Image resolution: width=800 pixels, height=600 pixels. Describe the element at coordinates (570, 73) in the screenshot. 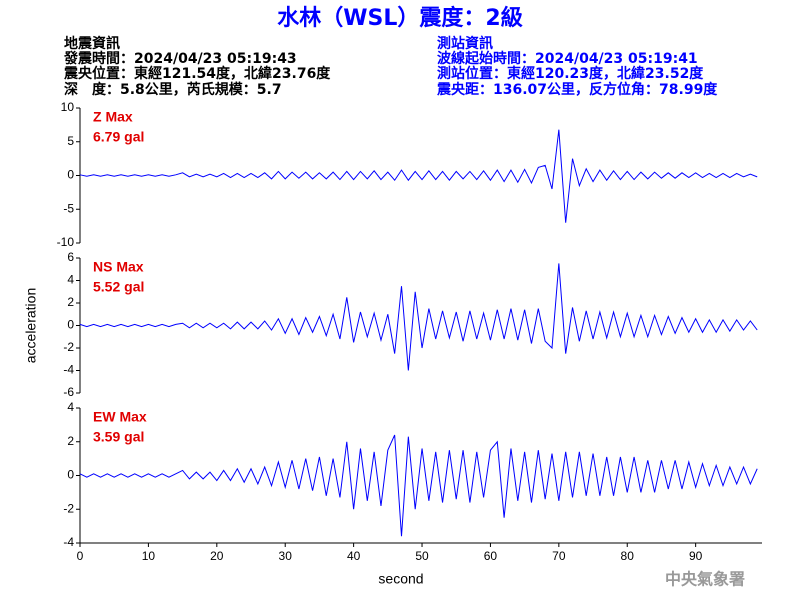

I see `info-line: 測站位置：東經120.23度，北緯23.52度` at that location.